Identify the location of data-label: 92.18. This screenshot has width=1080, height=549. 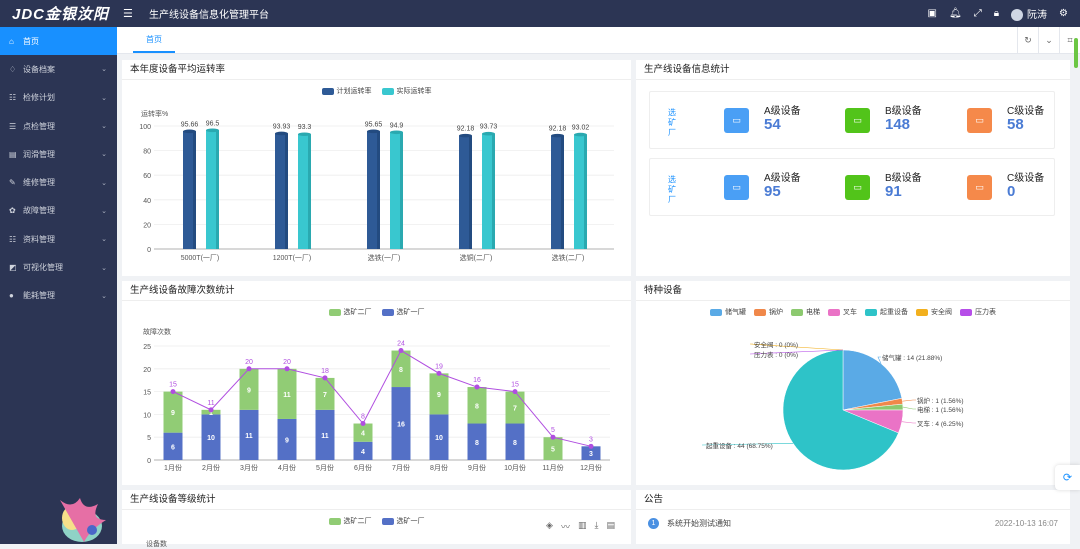
(466, 129).